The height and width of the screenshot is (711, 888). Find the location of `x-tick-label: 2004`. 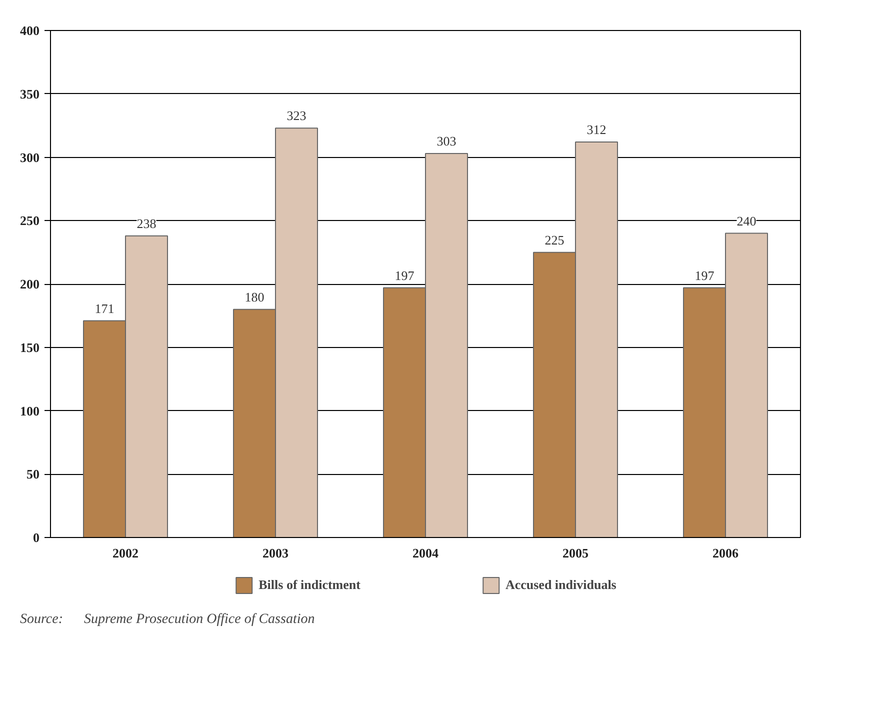

x-tick-label: 2004 is located at coordinates (425, 553).